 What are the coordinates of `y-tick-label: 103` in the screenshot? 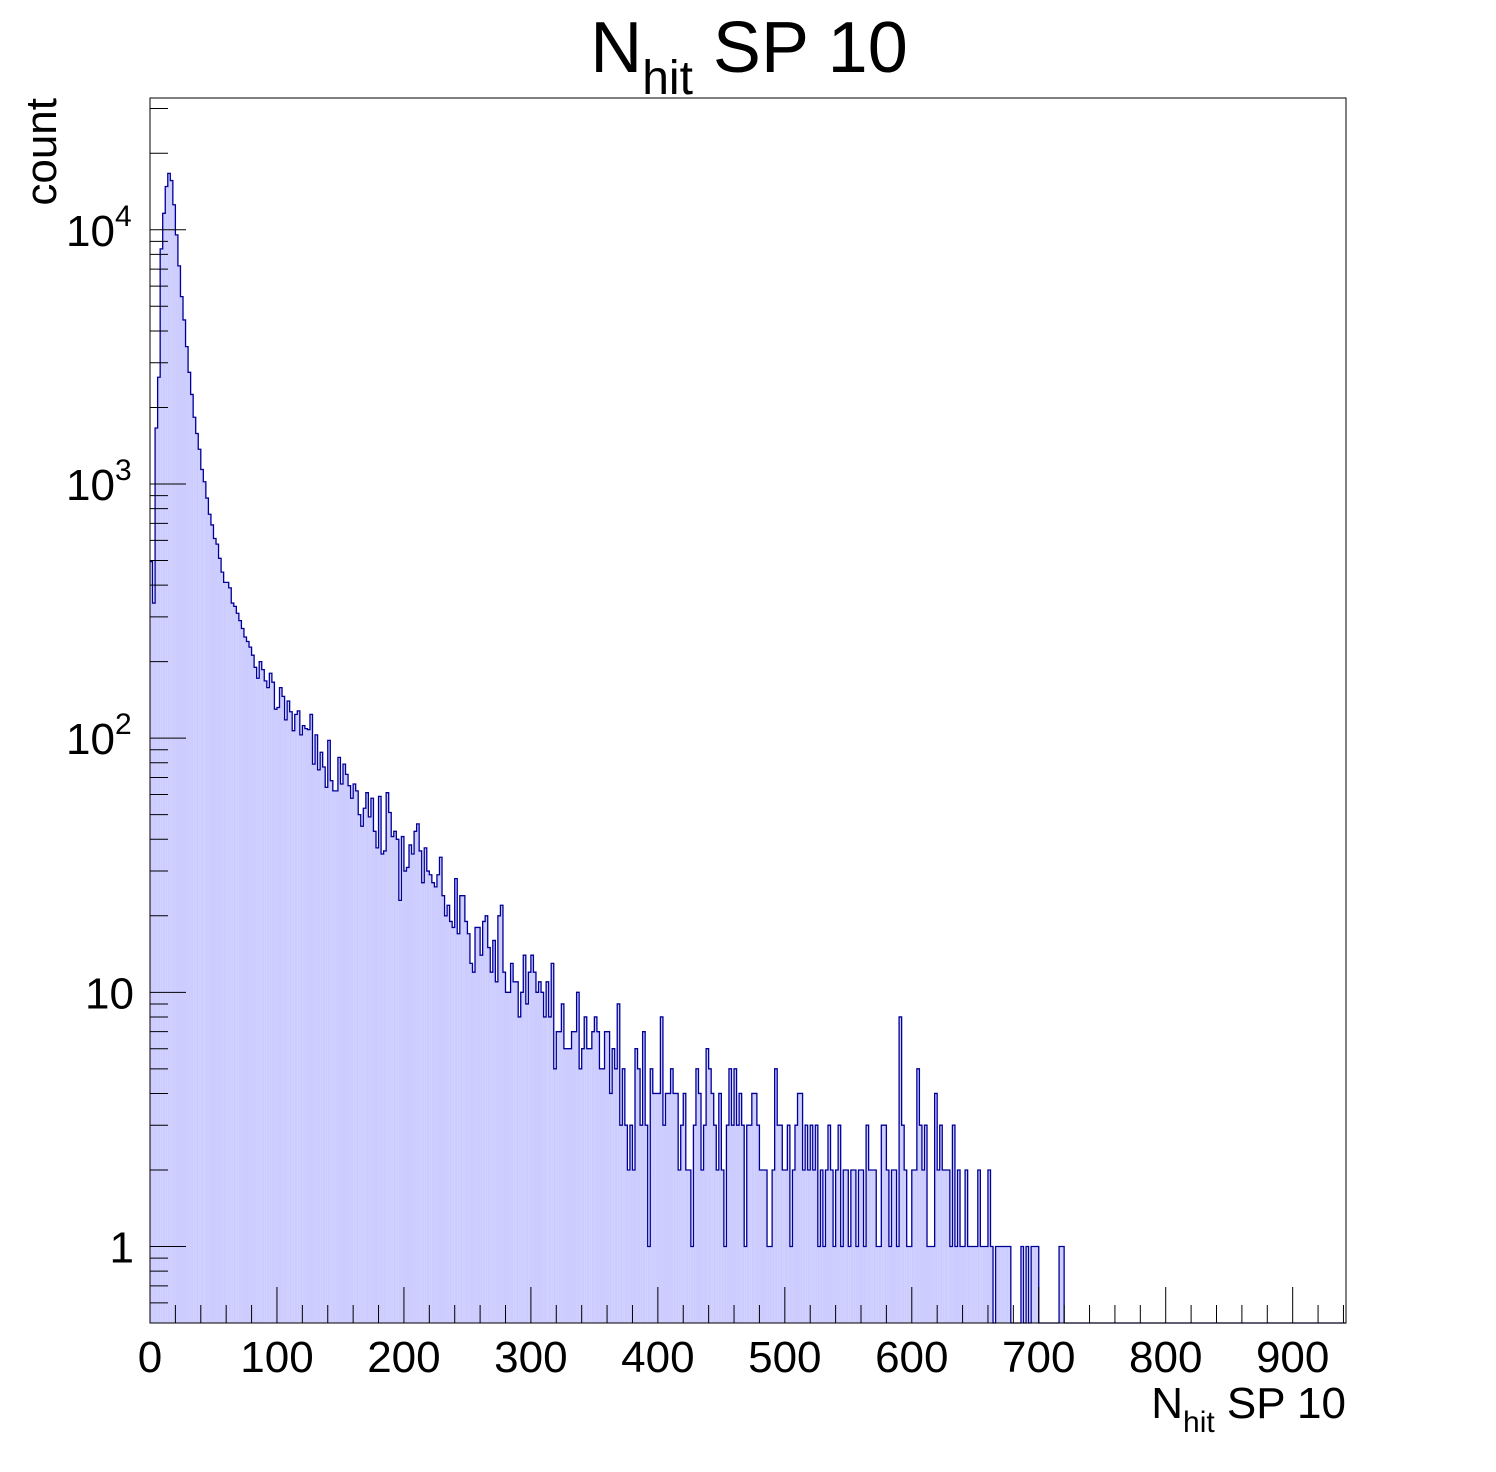 It's located at (99, 482).